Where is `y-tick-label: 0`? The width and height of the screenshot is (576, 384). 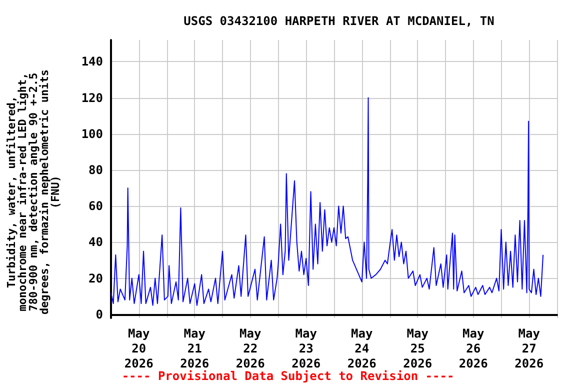
y-tick-label: 0 is located at coordinates (99, 314).